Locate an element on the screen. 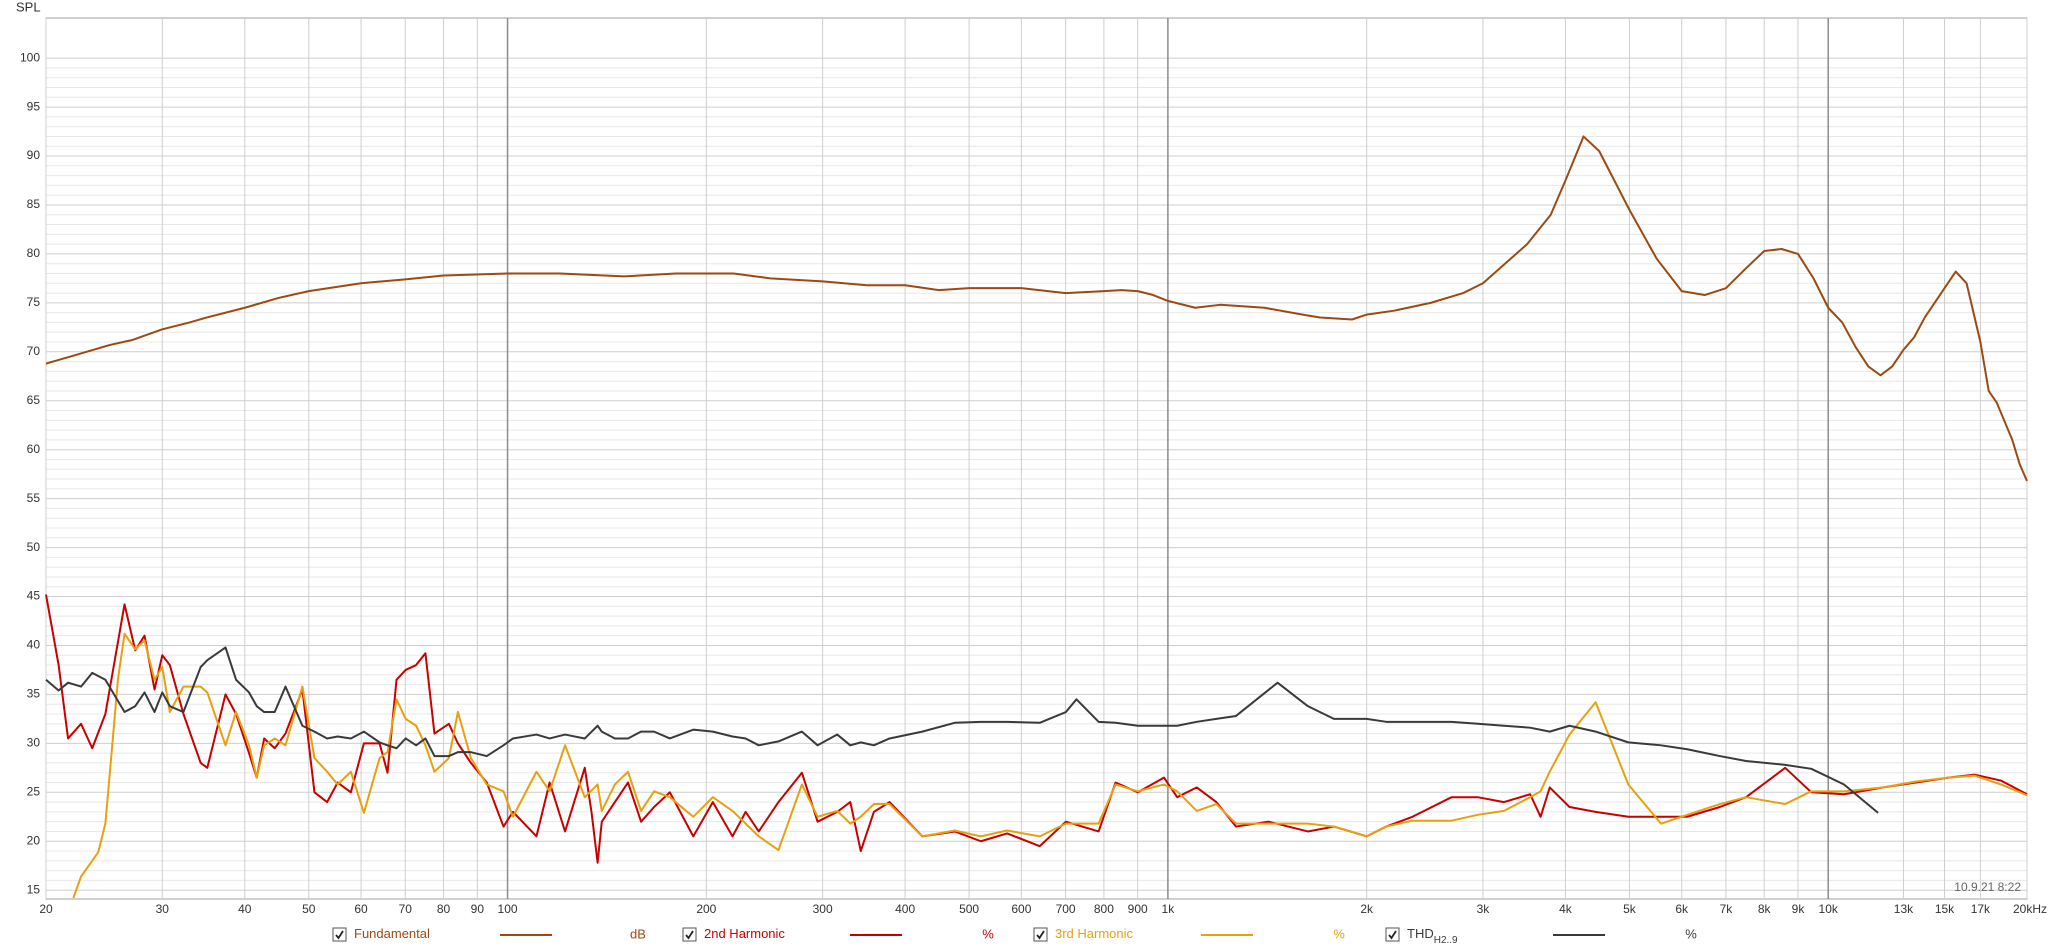  x-tick-label: 40 is located at coordinates (245, 909).